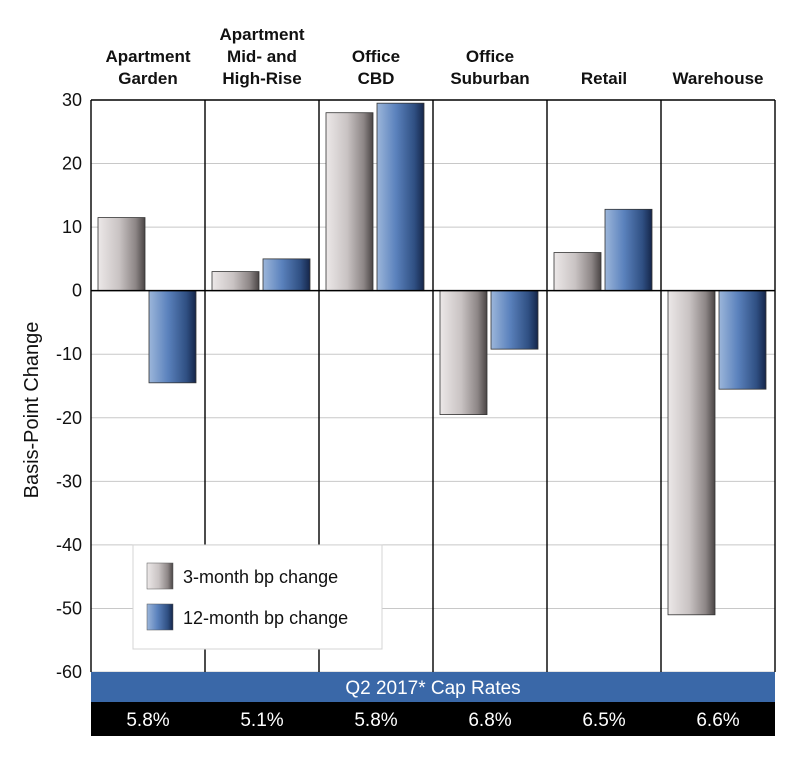 The image size is (800, 759). What do you see at coordinates (603, 720) in the screenshot?
I see `cap-rate-value: 6.5%` at bounding box center [603, 720].